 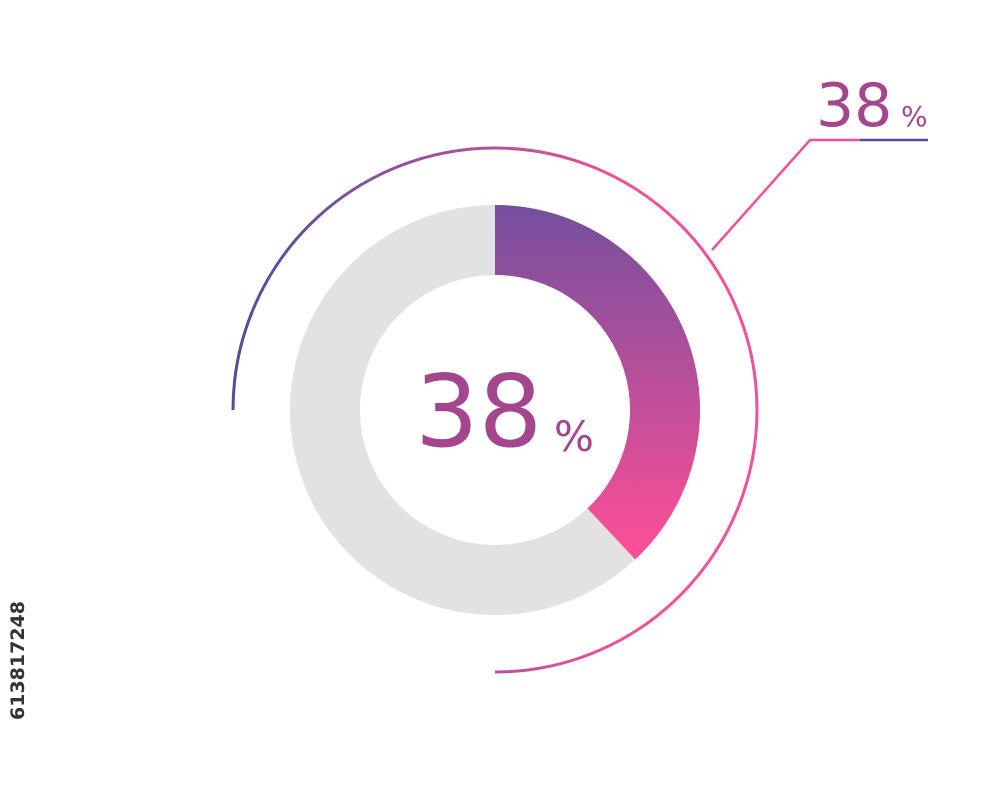 I want to click on watermark: 613817248, so click(x=18, y=660).